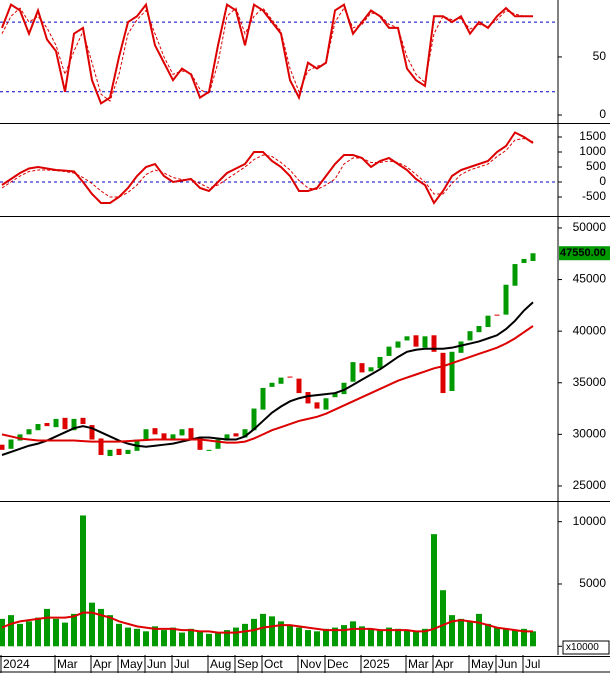 The height and width of the screenshot is (673, 610). I want to click on y-tick-label: 45000, so click(590, 279).